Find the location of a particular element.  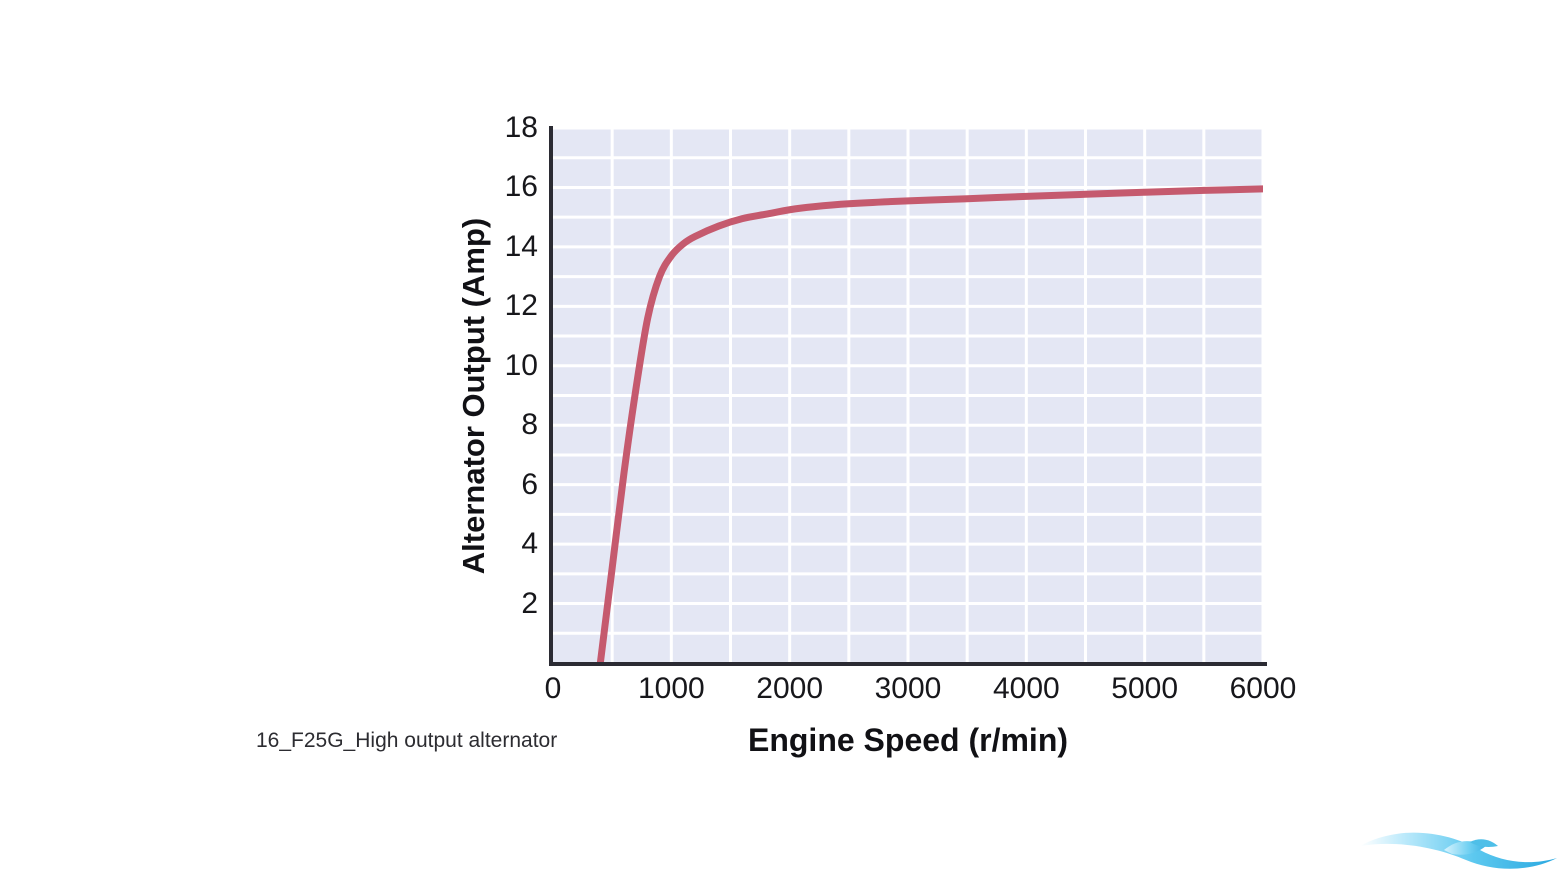

x-axis-tick-labels: 0 1000 2000 3000 4000 5000 6000 is located at coordinates (780, 694).